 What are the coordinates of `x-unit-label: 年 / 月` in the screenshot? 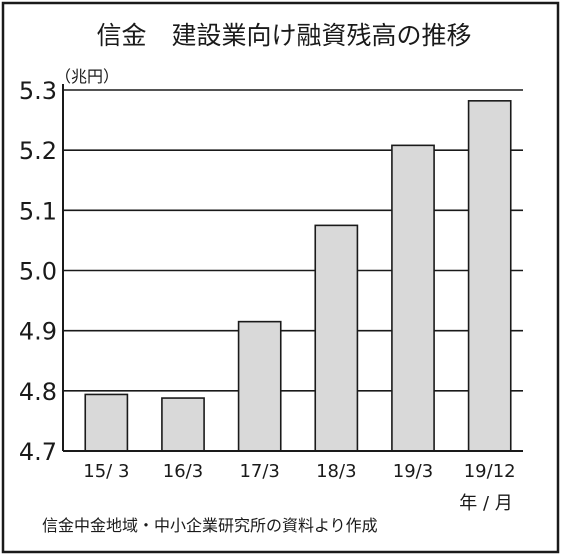 It's located at (486, 503).